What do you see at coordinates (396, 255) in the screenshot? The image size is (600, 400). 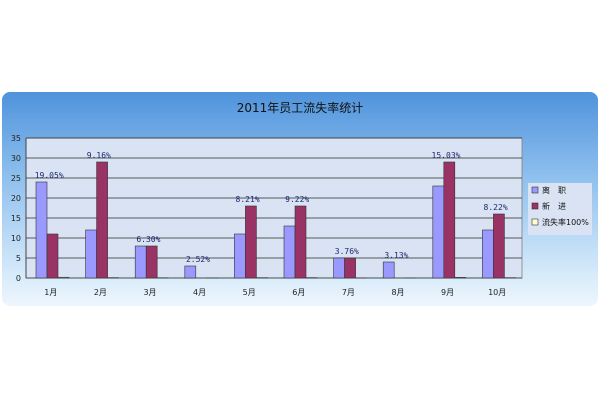 I see `data-label: 3.13%` at bounding box center [396, 255].